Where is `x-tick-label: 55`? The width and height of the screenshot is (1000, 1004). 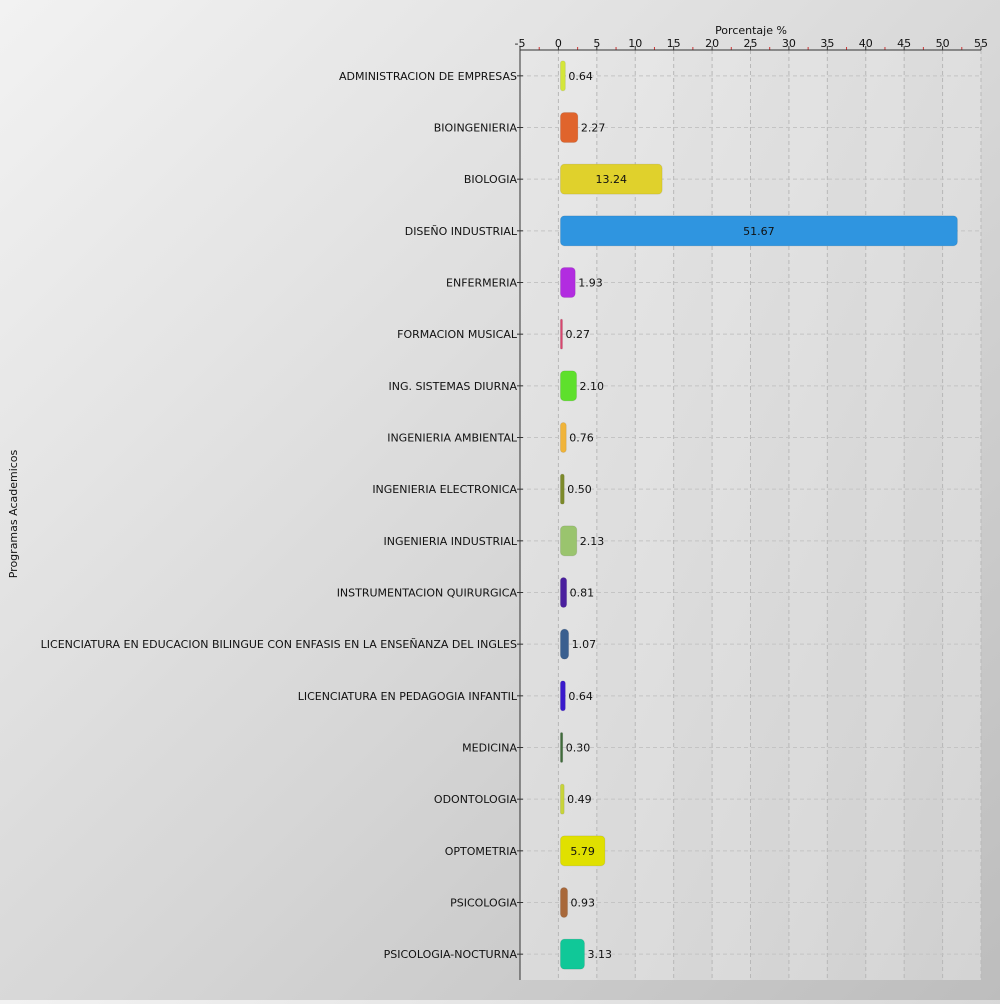 x-tick-label: 55 is located at coordinates (981, 43).